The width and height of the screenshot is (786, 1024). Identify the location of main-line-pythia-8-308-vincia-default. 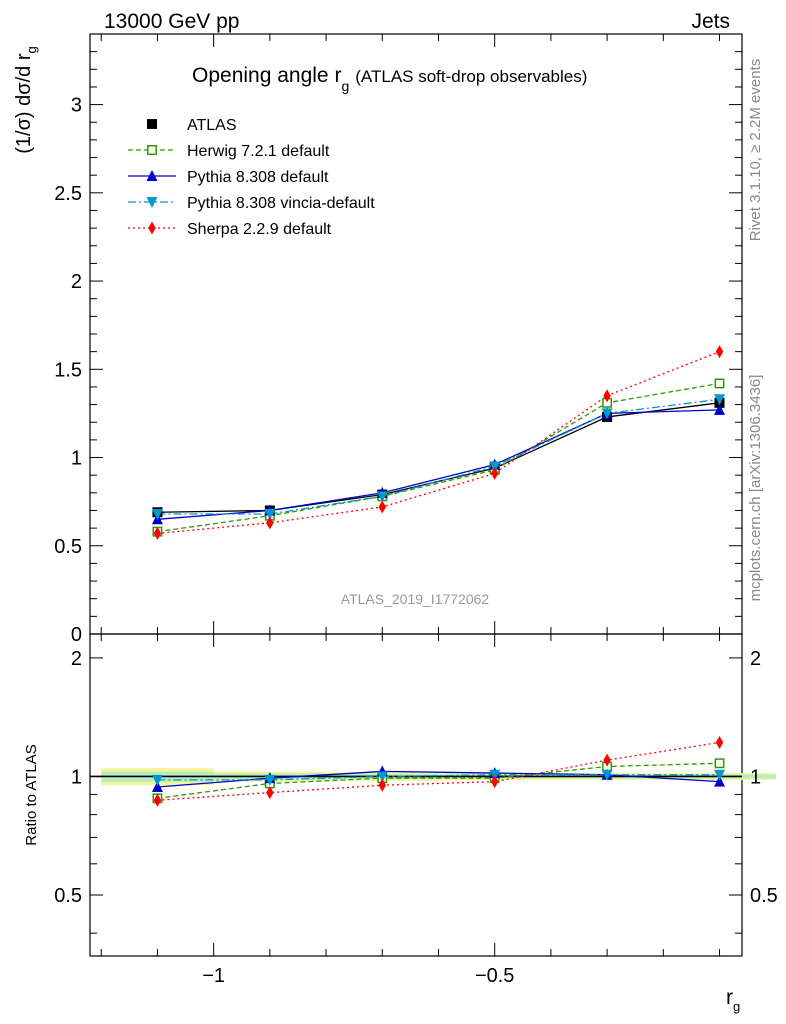
(438, 456).